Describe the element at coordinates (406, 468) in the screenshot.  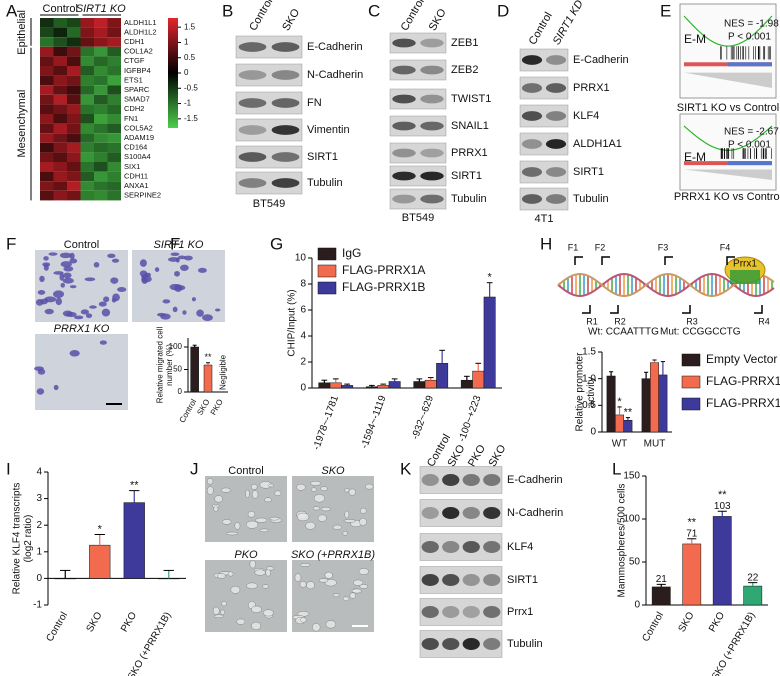
I see `panel-letter: K` at that location.